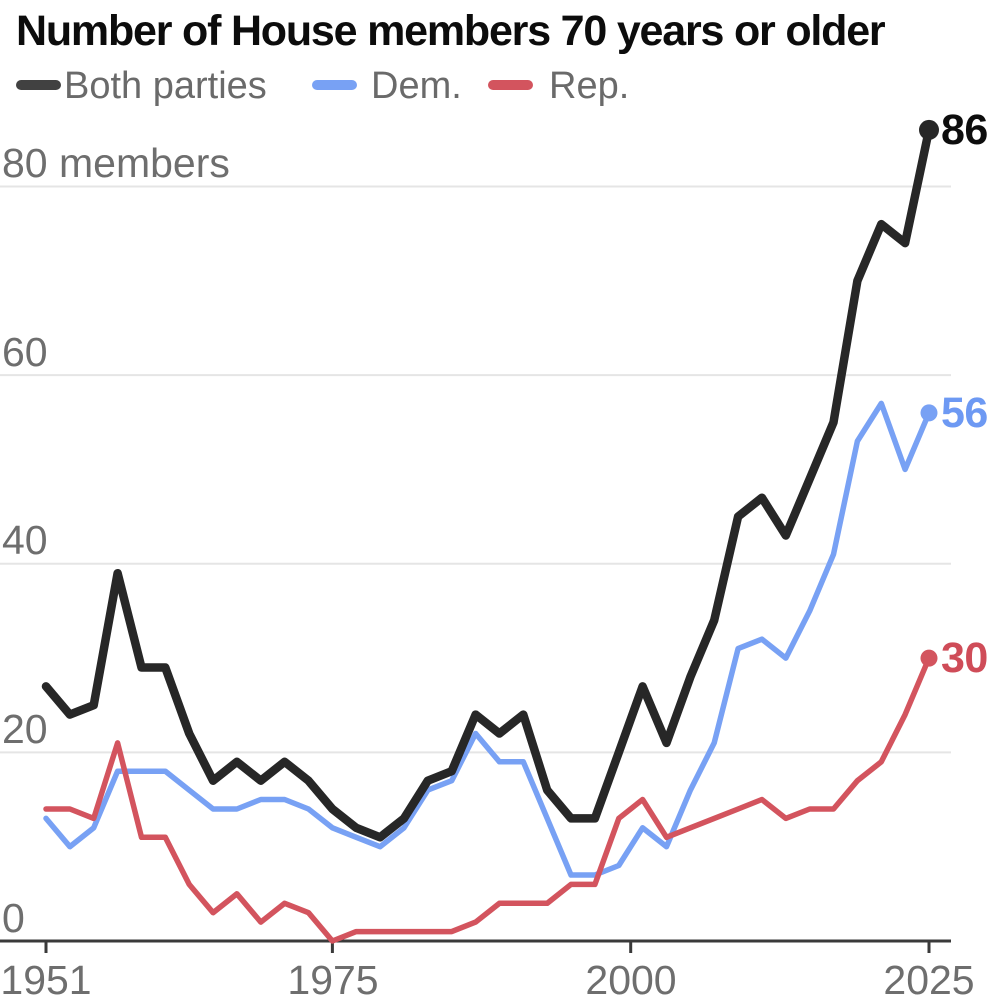 The width and height of the screenshot is (1000, 1000). I want to click on x-axis-label-1975: 1975, so click(333, 978).